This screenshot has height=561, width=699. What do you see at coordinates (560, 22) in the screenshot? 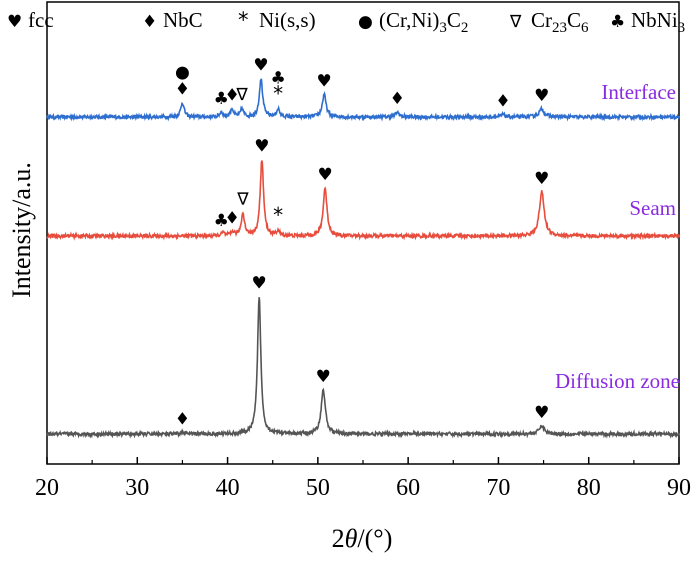
I see `legend-label: Cr23C6` at bounding box center [560, 22].